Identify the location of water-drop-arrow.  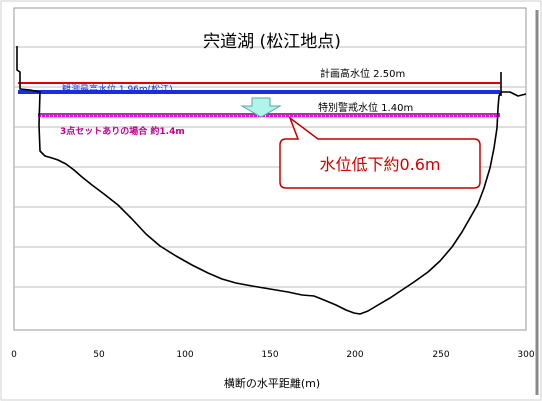
(261, 107).